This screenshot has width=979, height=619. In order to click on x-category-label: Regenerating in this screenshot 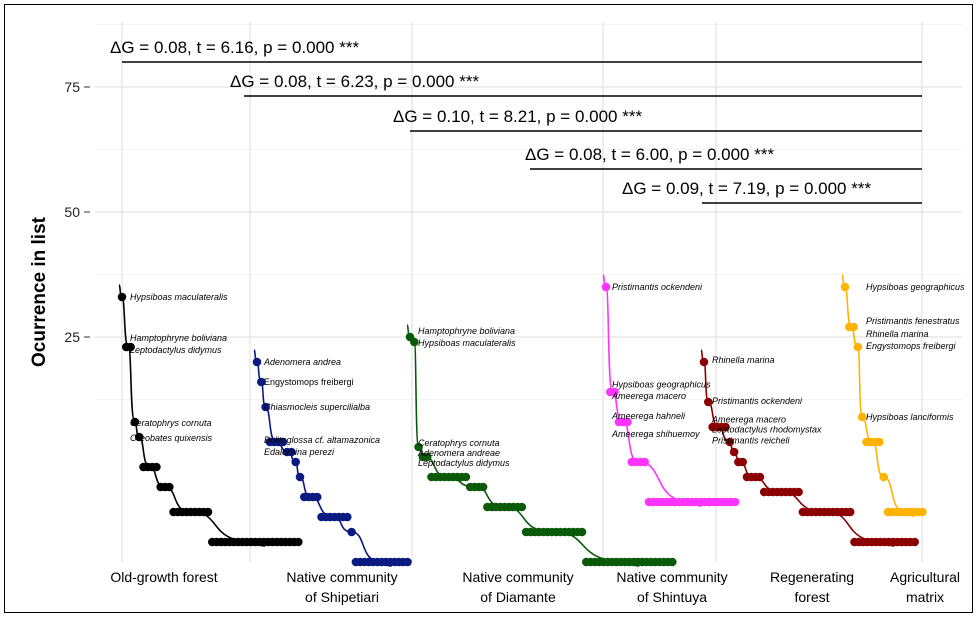, I will do `click(812, 577)`.